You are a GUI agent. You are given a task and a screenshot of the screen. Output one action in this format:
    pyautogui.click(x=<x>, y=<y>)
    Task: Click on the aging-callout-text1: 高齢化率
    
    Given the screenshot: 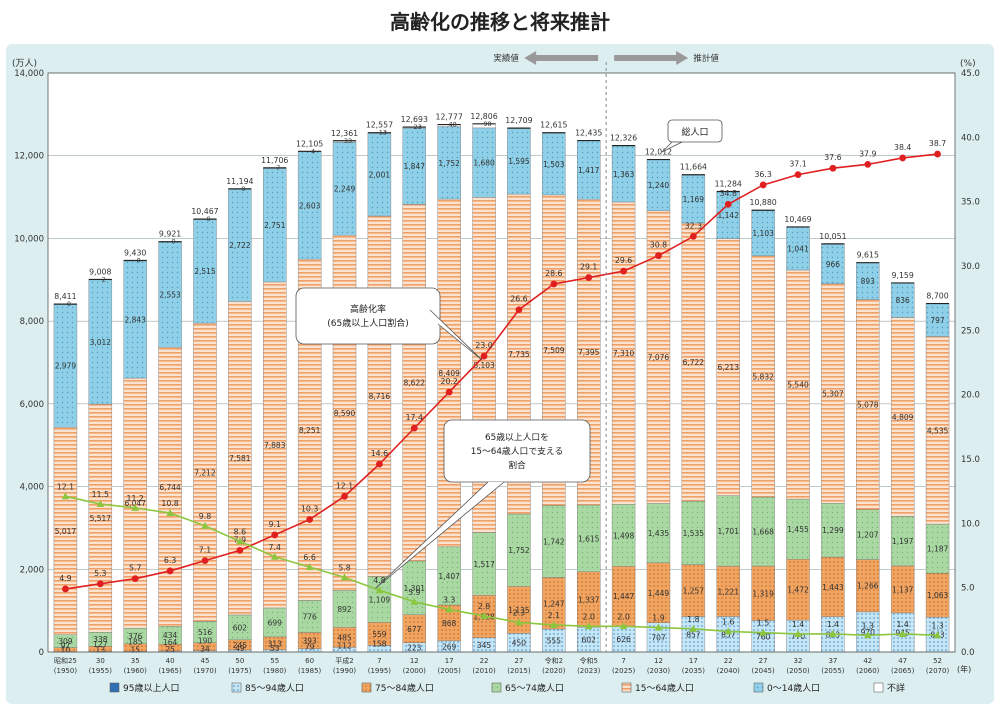 What is the action you would take?
    pyautogui.click(x=368, y=309)
    